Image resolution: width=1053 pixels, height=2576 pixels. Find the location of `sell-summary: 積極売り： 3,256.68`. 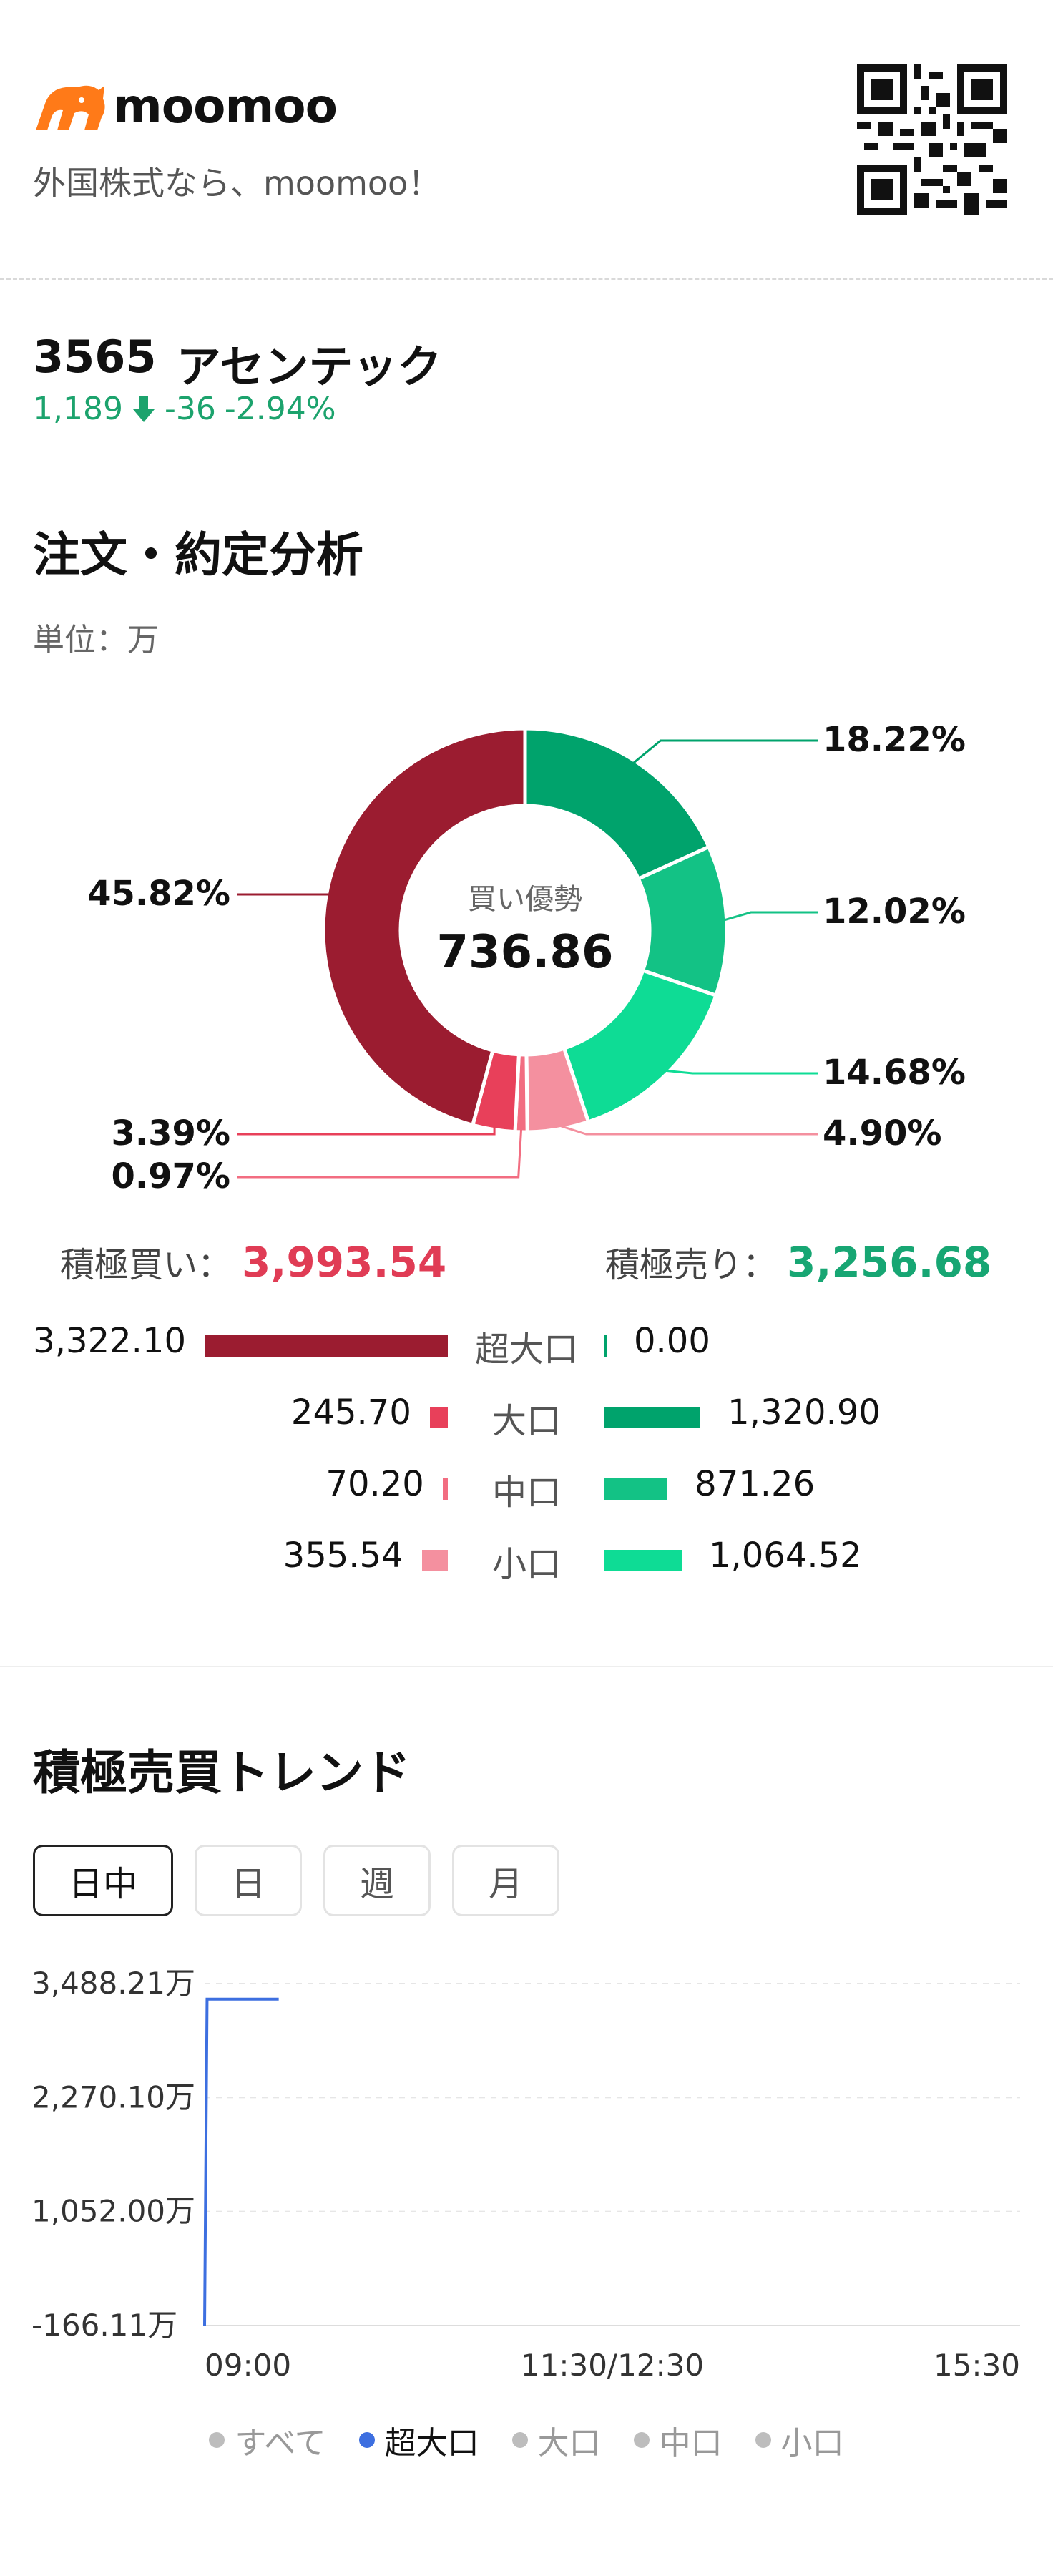

sell-summary: 積極売り： 3,256.68 is located at coordinates (798, 1261).